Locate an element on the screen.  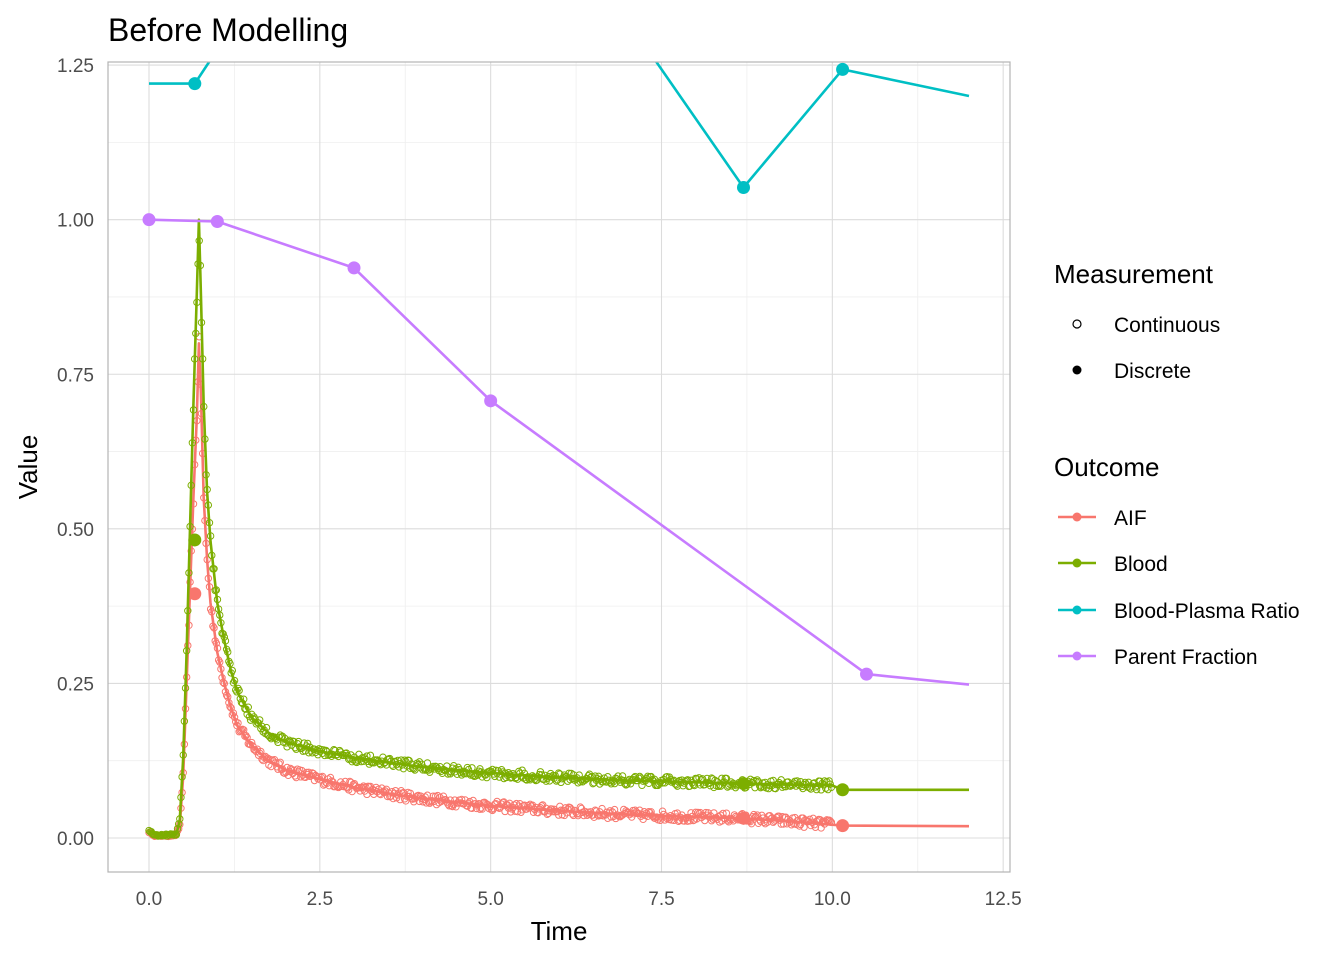
x-tick-label: 2.5 is located at coordinates (320, 899).